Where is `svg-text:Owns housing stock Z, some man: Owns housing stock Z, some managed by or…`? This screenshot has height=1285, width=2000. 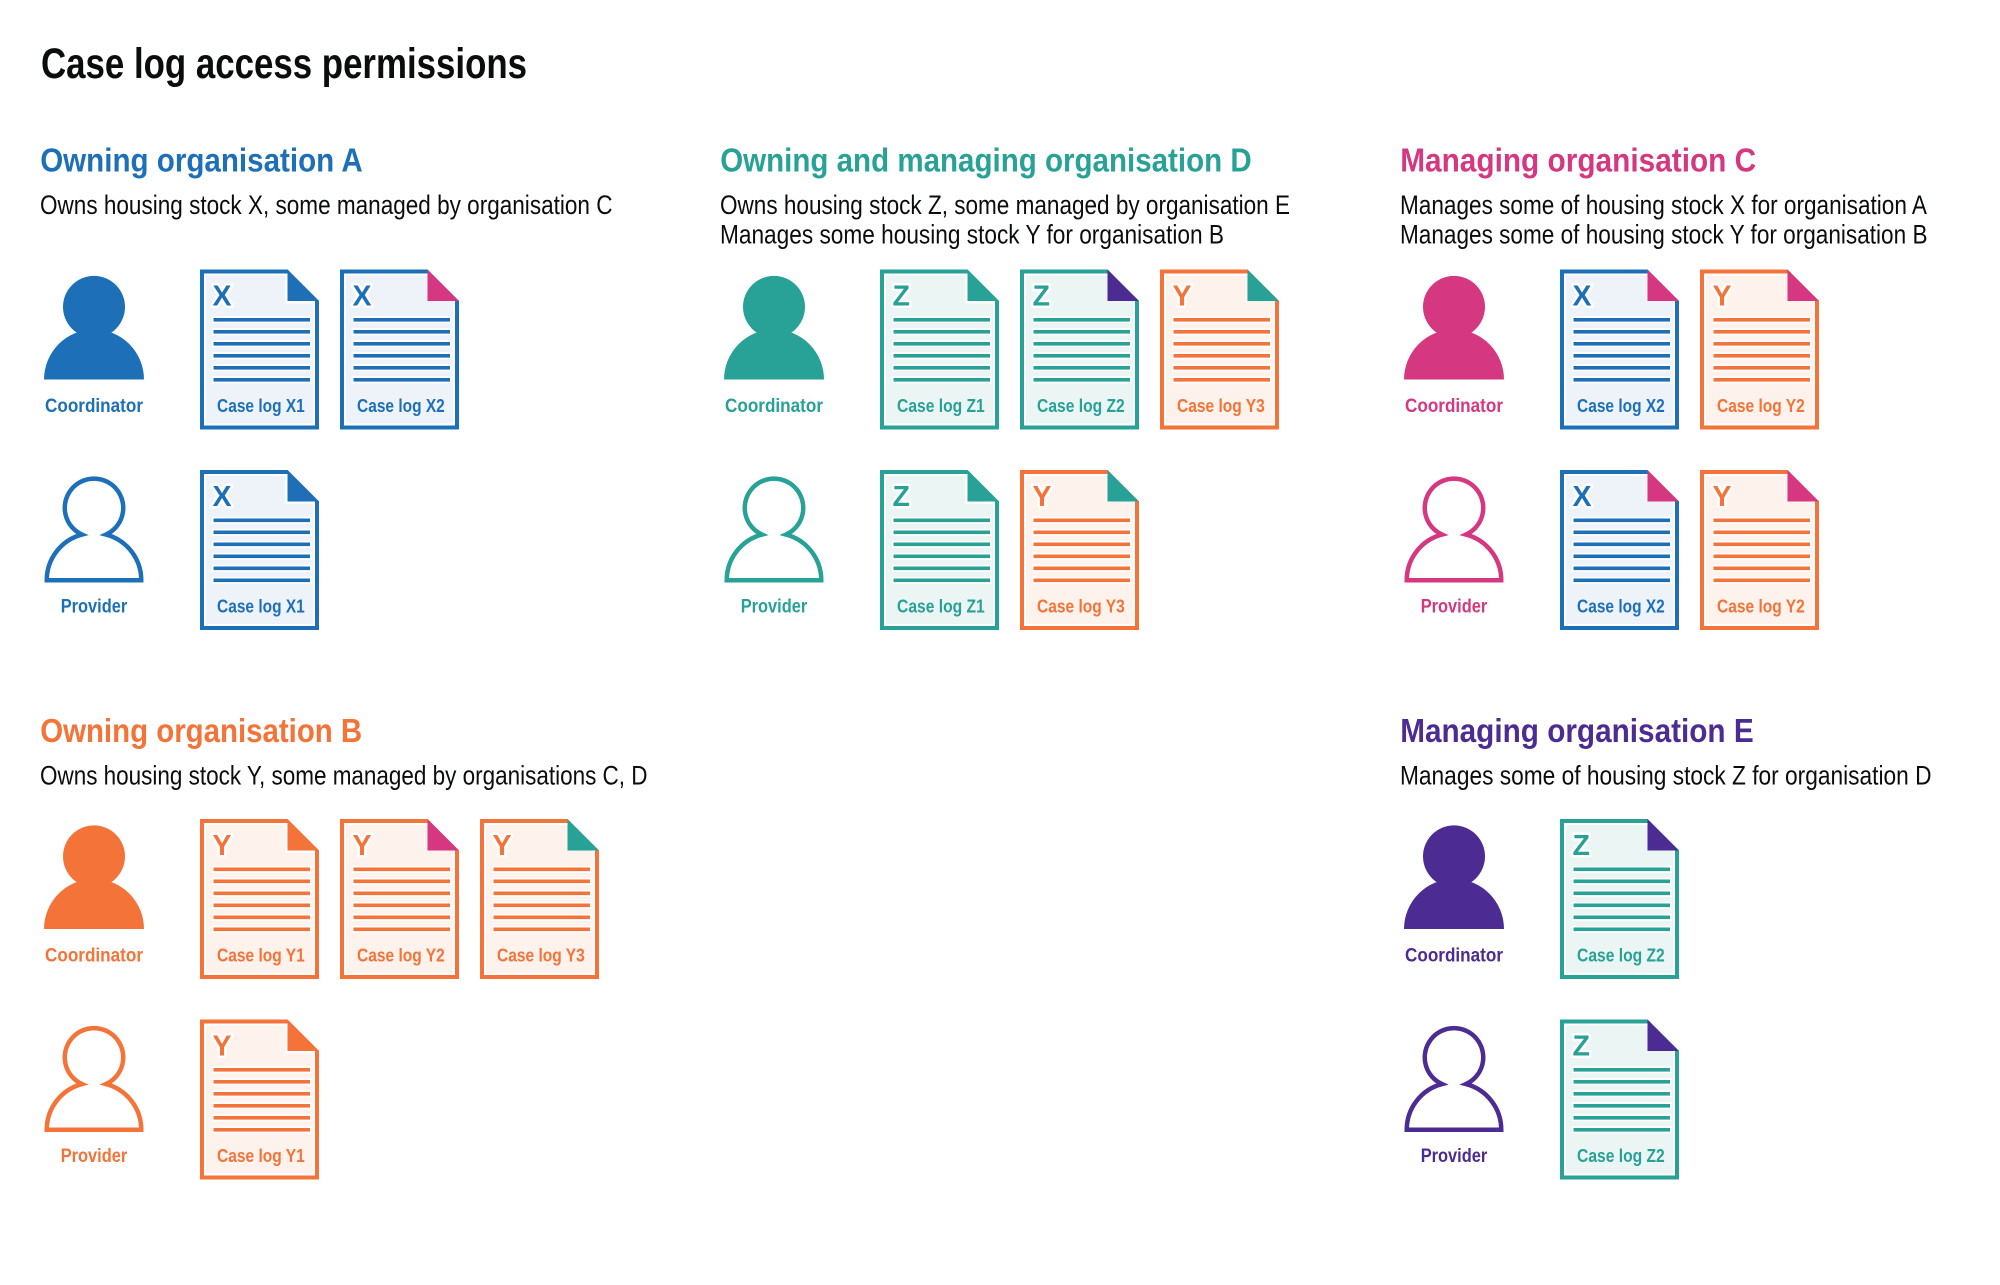
svg-text:Owns housing stock Z, some man: Owns housing stock Z, some managed by or… is located at coordinates (1005, 205).